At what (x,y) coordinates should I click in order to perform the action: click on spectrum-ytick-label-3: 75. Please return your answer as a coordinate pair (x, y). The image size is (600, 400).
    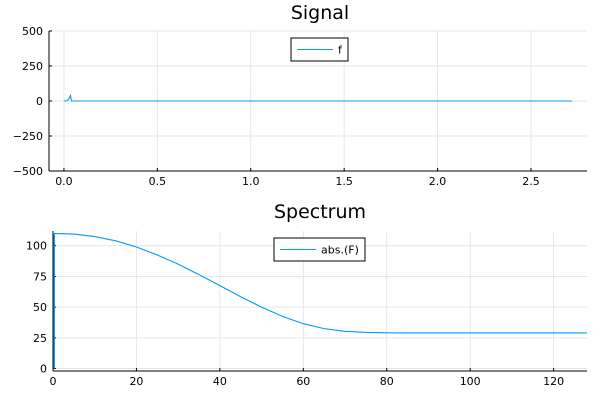
    Looking at the image, I should click on (40, 276).